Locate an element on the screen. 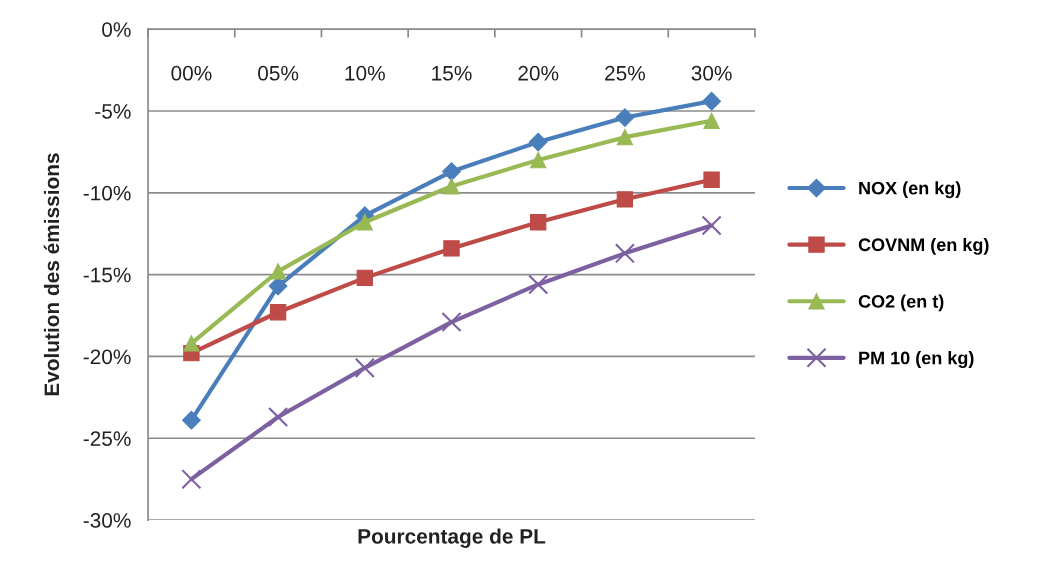 This screenshot has width=1050, height=561. x-tick-label: 20% is located at coordinates (538, 73).